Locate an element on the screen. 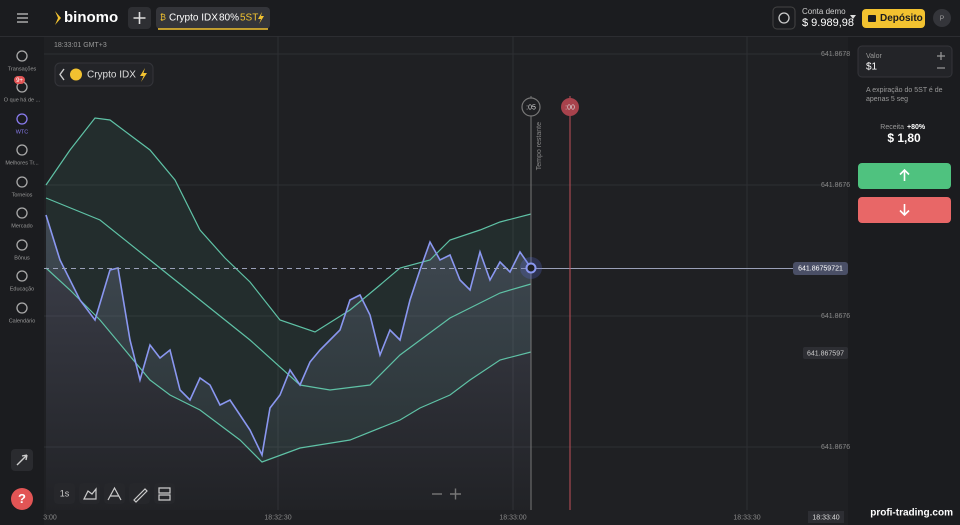  sidebar-label: Transações is located at coordinates (22, 69).